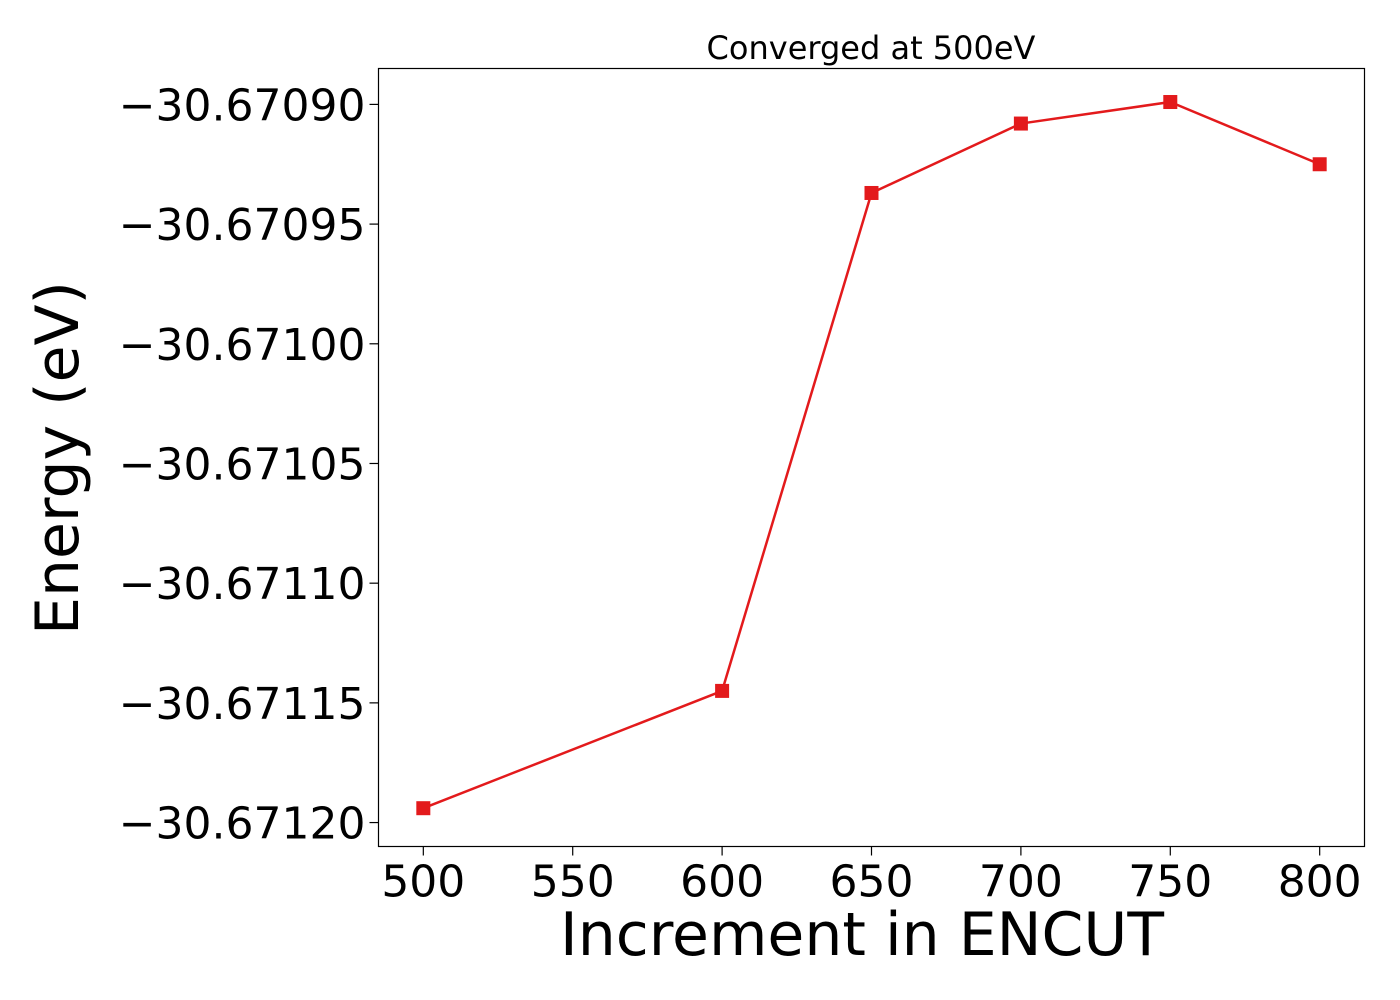  What do you see at coordinates (862, 935) in the screenshot?
I see `x-axis-label: Increment in ENCUT` at bounding box center [862, 935].